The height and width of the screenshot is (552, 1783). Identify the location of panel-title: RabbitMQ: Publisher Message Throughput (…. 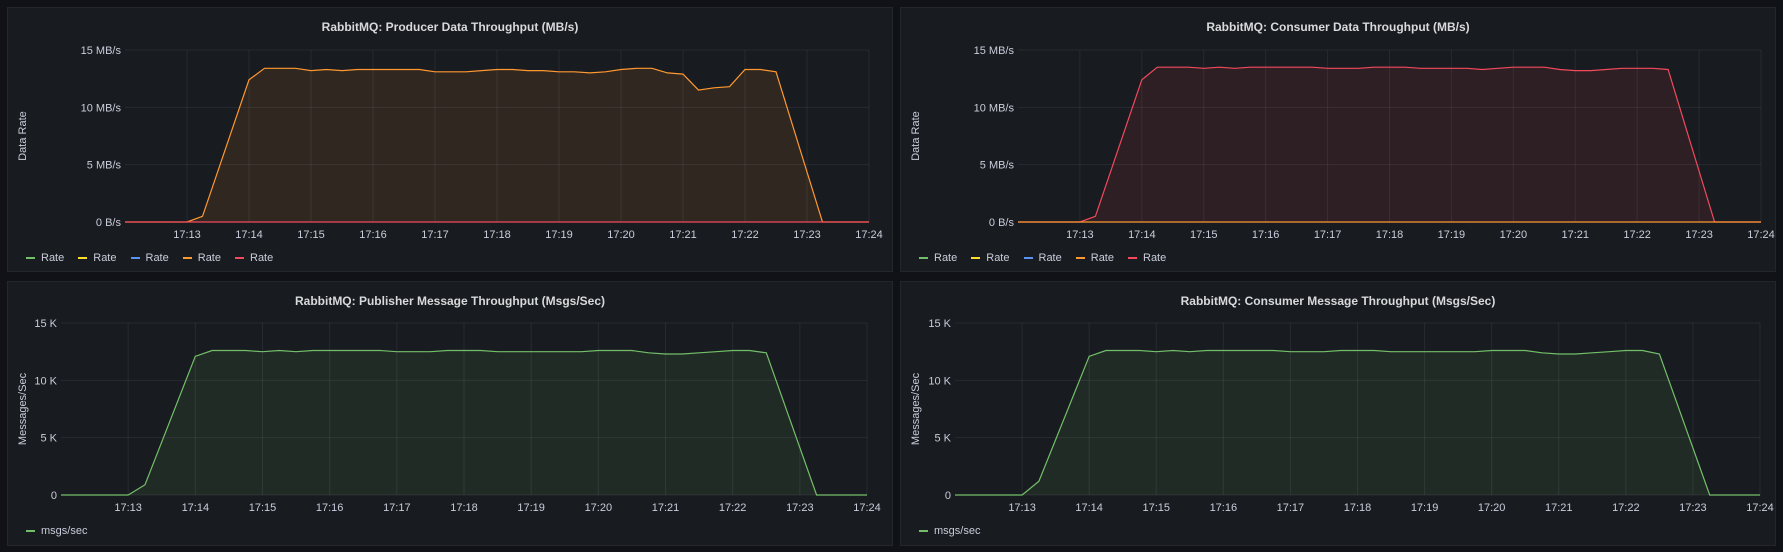
(450, 301).